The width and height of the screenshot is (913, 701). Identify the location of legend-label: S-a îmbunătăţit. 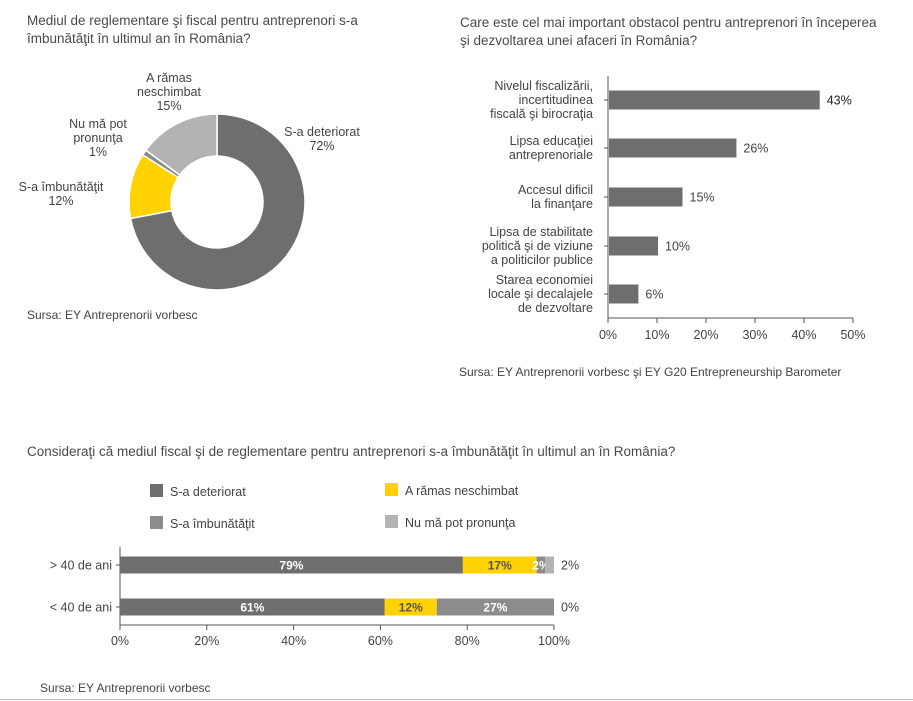
(212, 524).